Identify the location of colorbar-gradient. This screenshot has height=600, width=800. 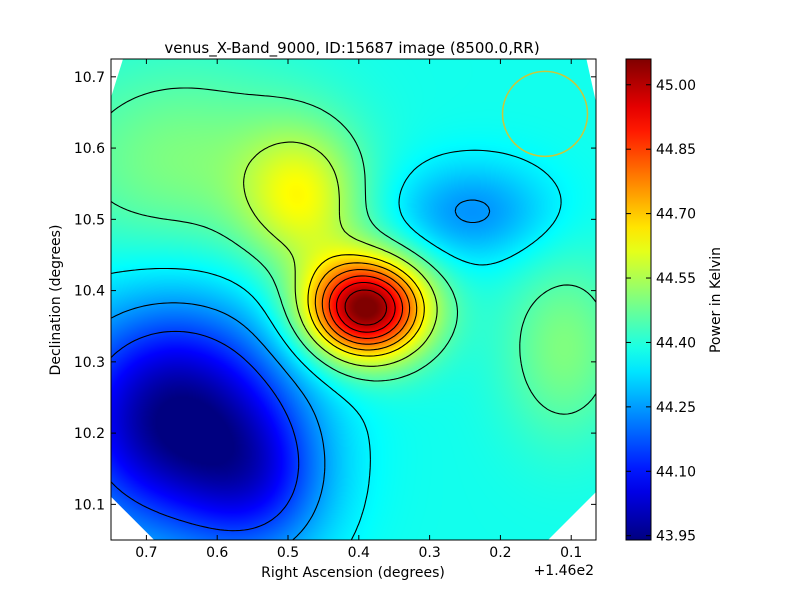
(638, 299).